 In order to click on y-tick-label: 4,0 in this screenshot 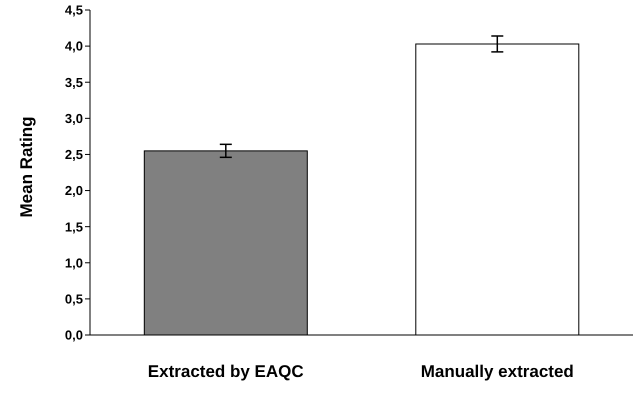, I will do `click(73, 46)`.